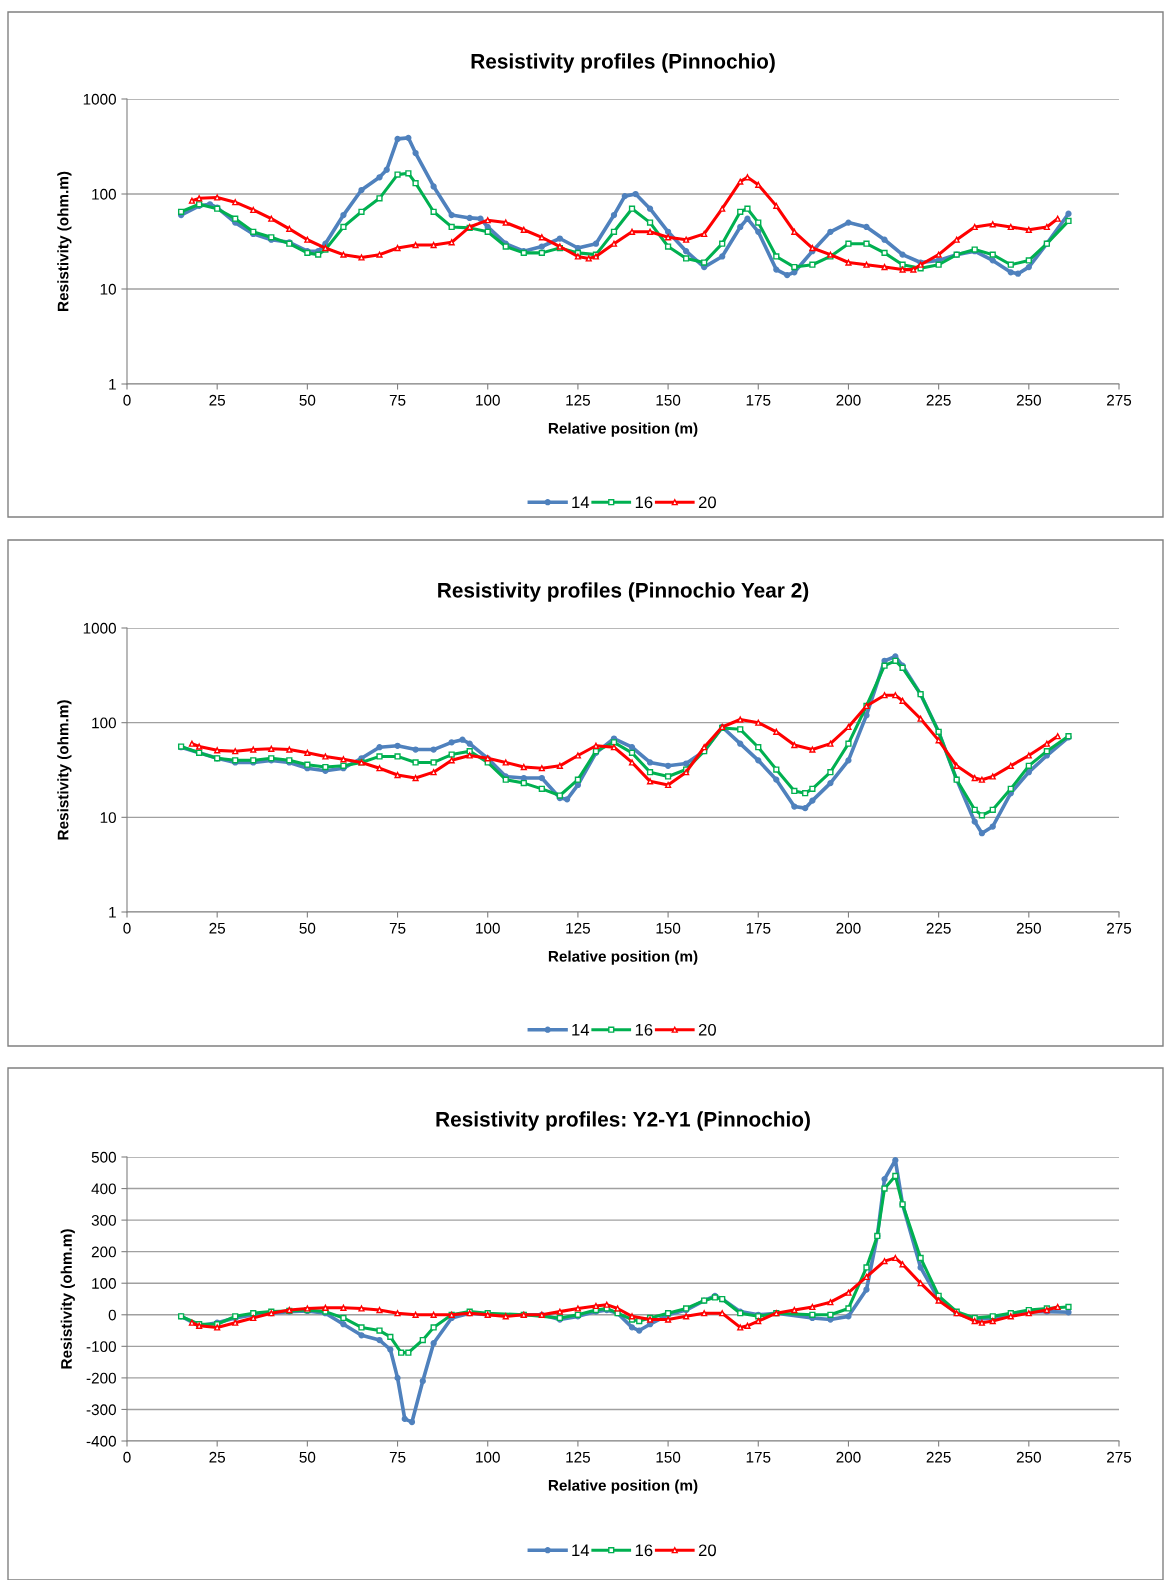  Describe the element at coordinates (103, 1189) in the screenshot. I see `y-tick-label: 400` at that location.